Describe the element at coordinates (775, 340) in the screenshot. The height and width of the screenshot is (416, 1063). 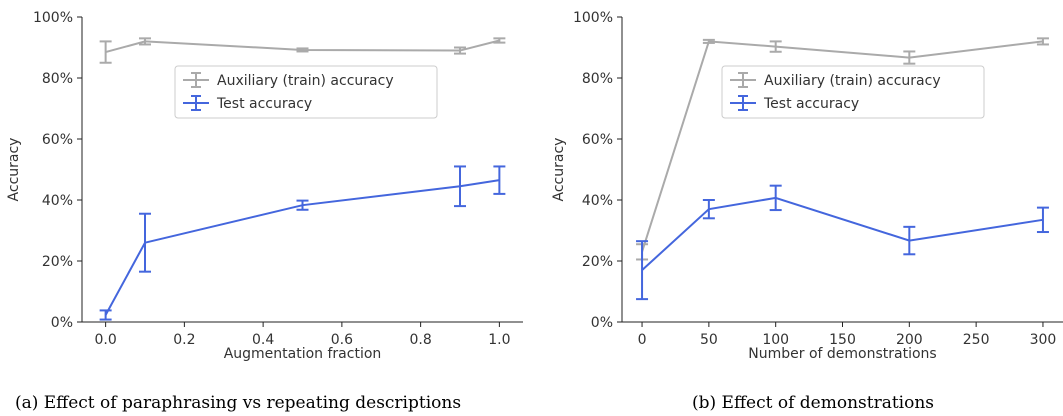
I see `x-tick-label: 100` at that location.